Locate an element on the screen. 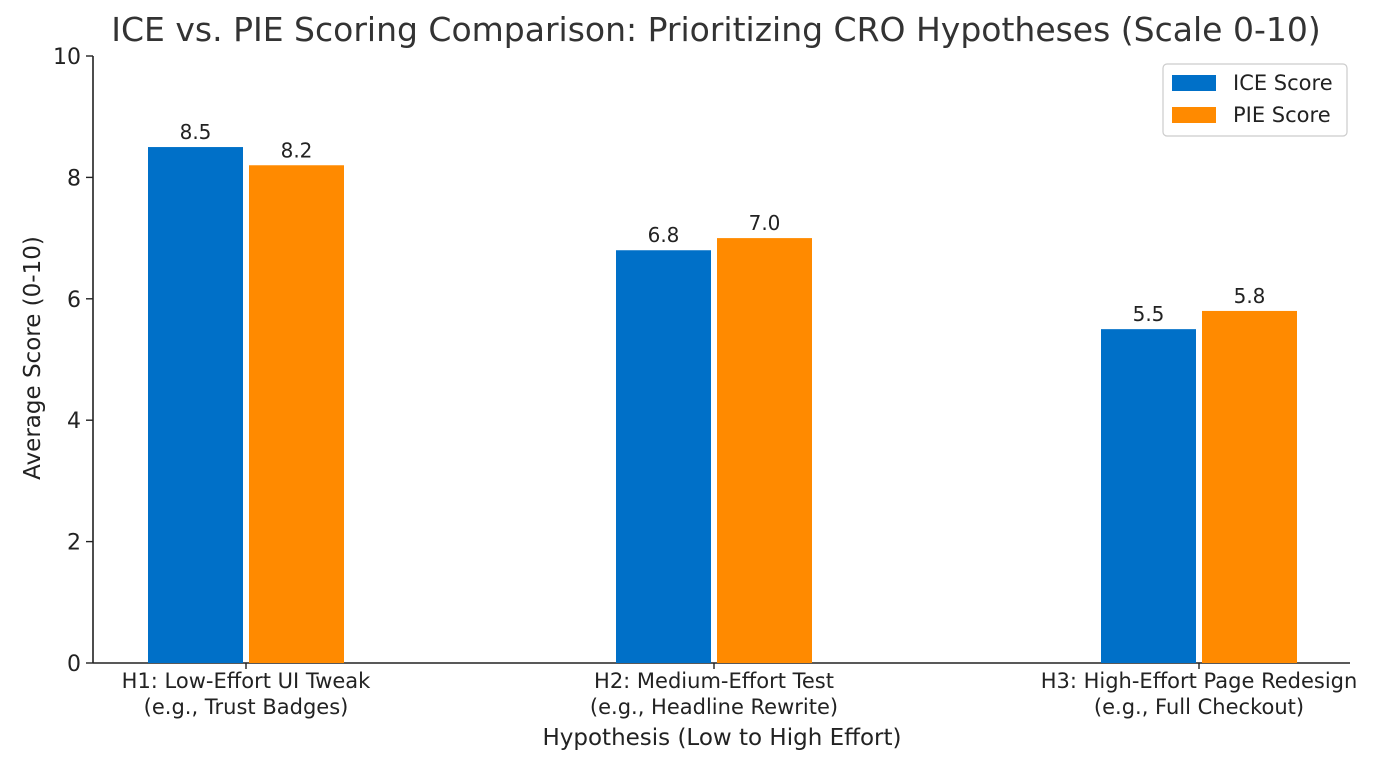 The width and height of the screenshot is (1376, 768). y-tick-label: 6 is located at coordinates (74, 300).